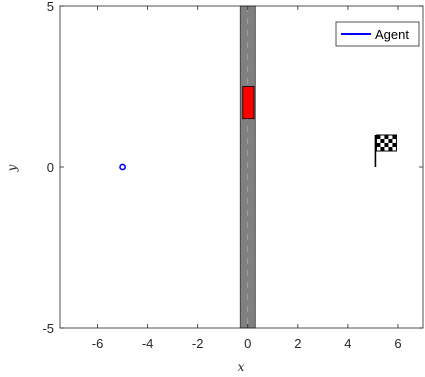  What do you see at coordinates (50, 167) in the screenshot?
I see `y-tick-label: 0` at bounding box center [50, 167].